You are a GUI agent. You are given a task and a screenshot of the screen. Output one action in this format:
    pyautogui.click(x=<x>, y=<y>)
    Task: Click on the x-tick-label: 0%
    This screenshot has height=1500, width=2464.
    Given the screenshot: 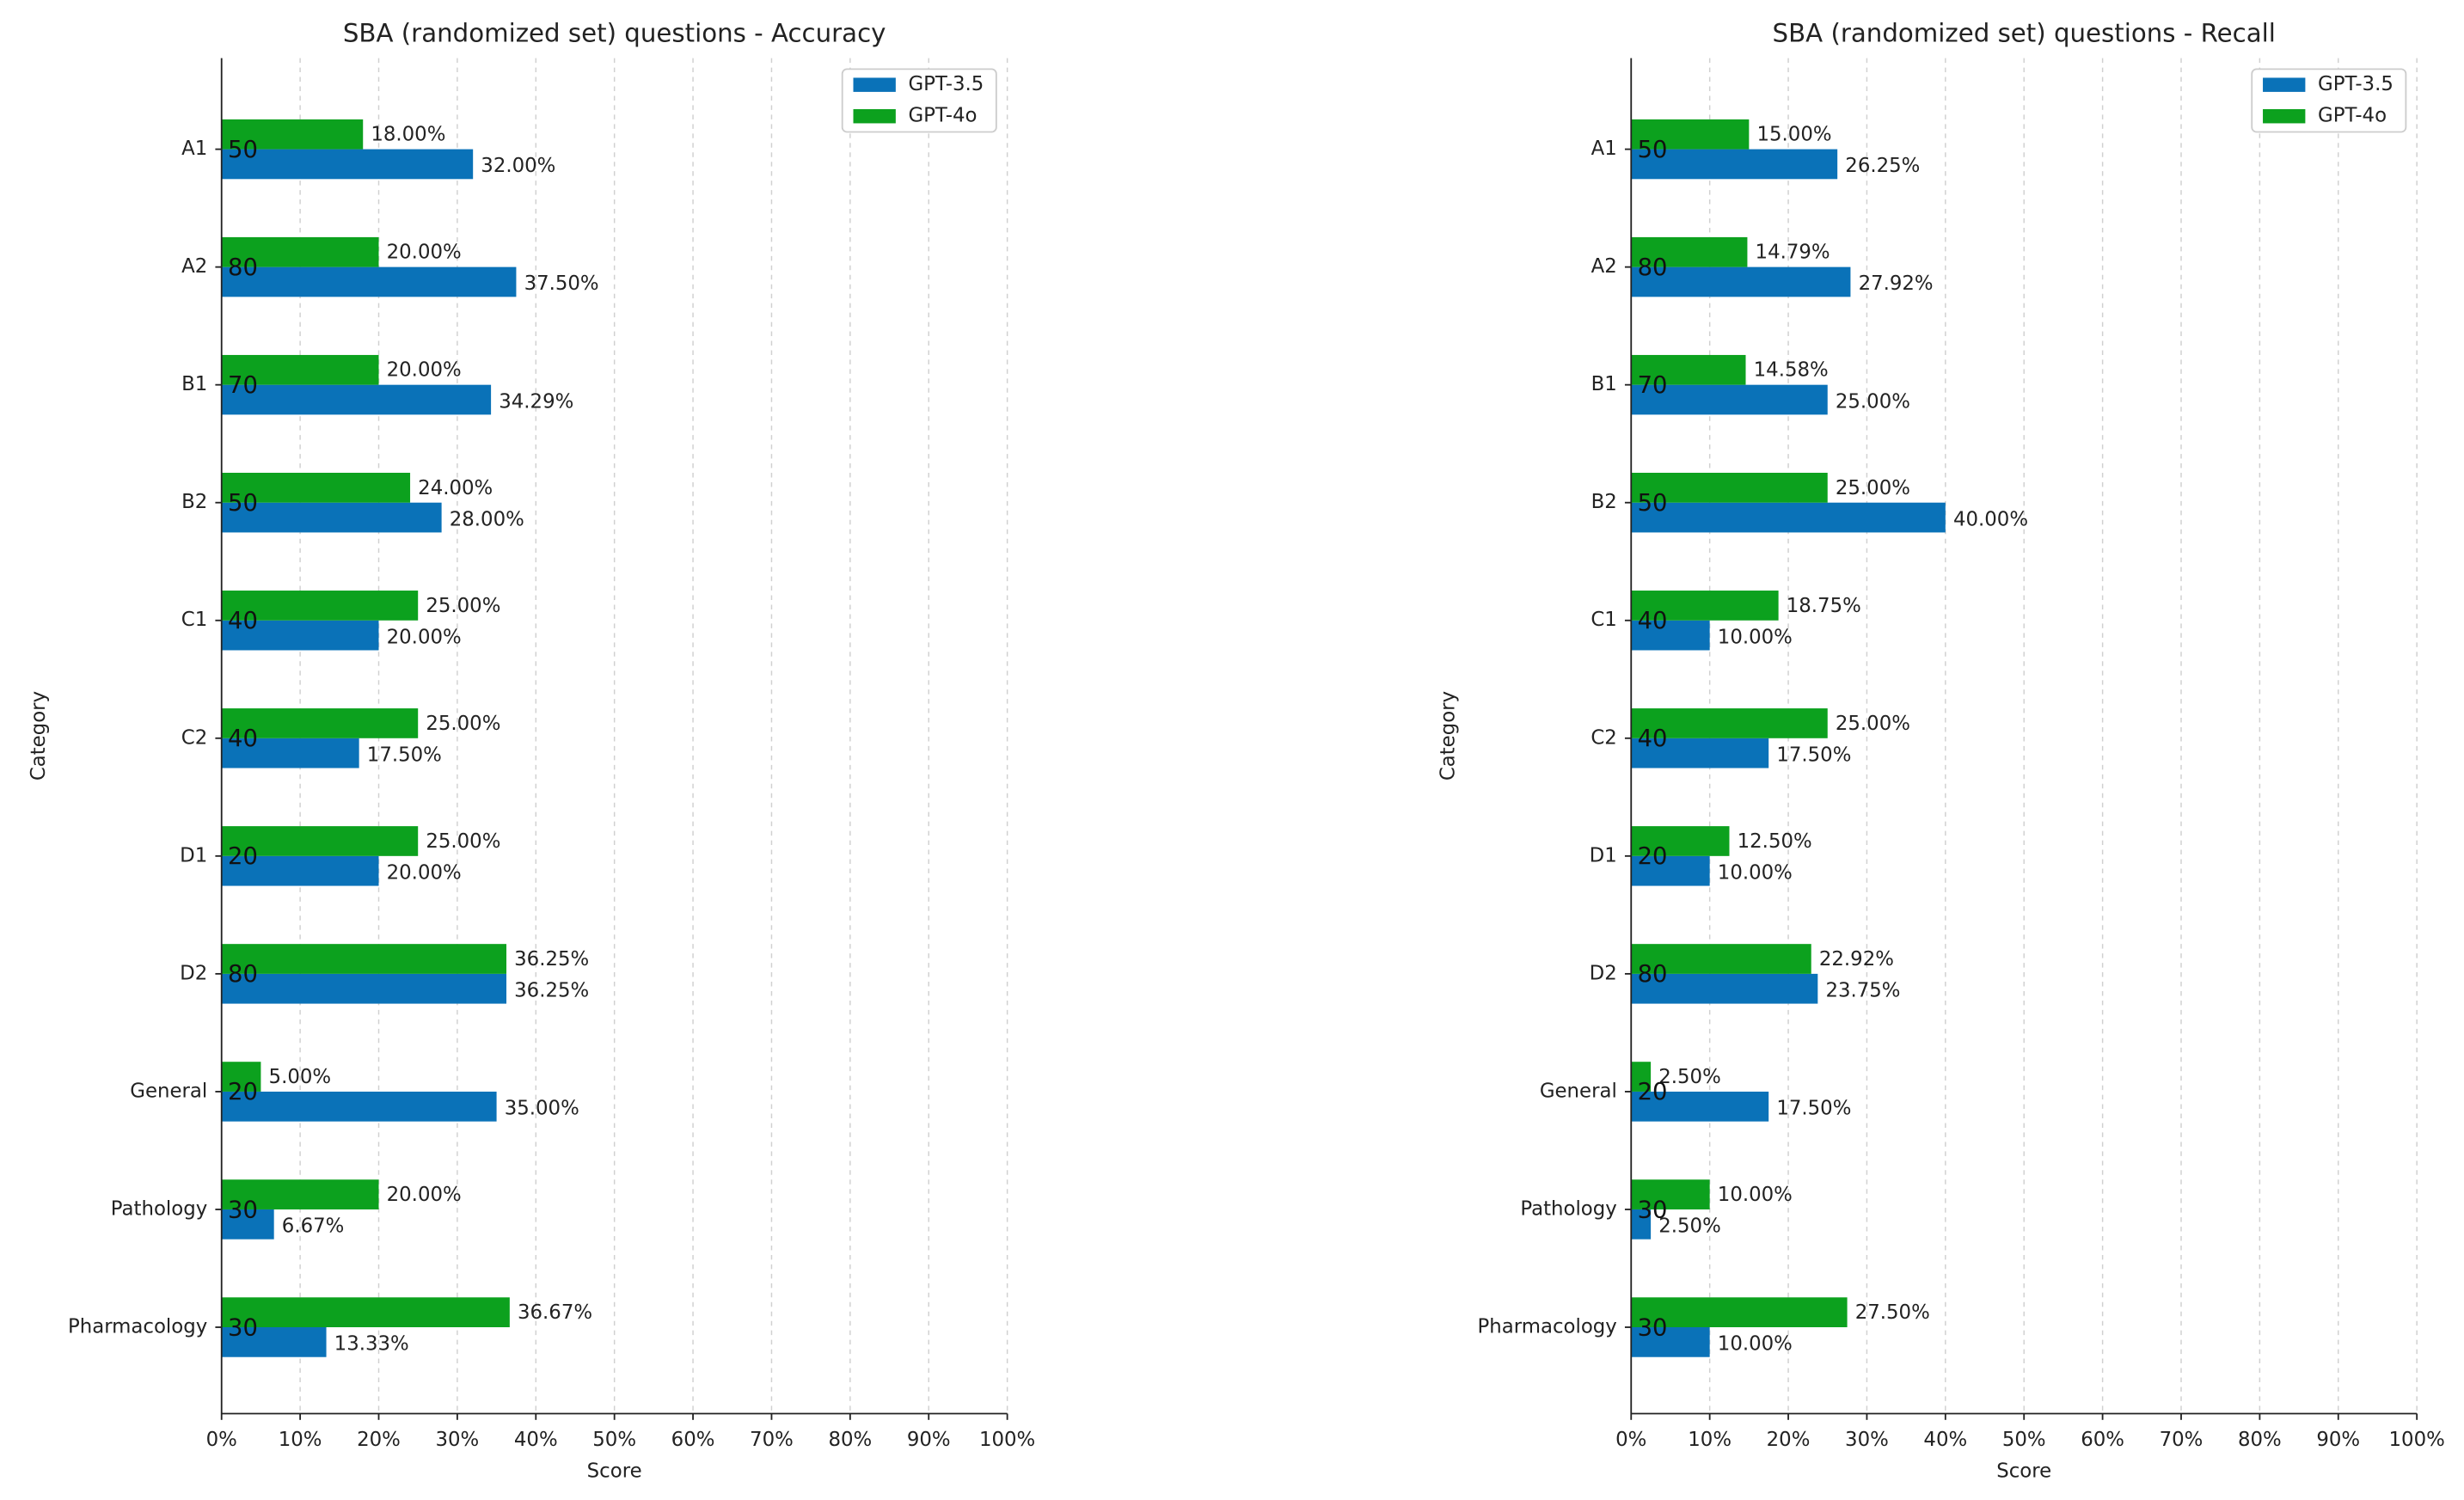 What is the action you would take?
    pyautogui.click(x=221, y=1440)
    